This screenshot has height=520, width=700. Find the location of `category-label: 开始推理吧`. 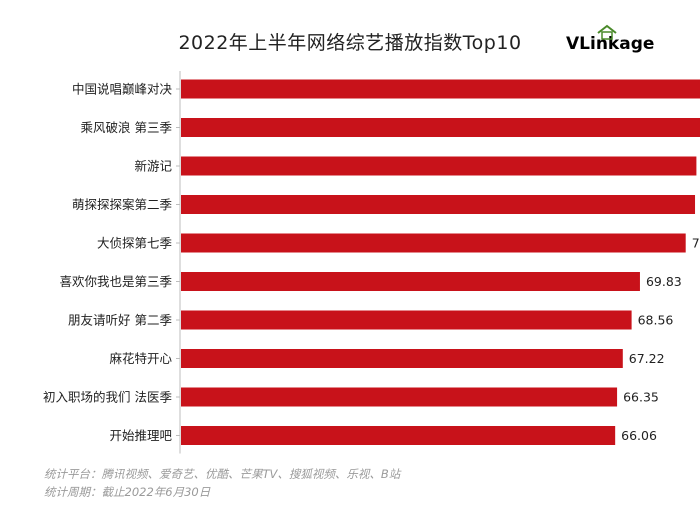

category-label: 开始推理吧 is located at coordinates (140, 435).